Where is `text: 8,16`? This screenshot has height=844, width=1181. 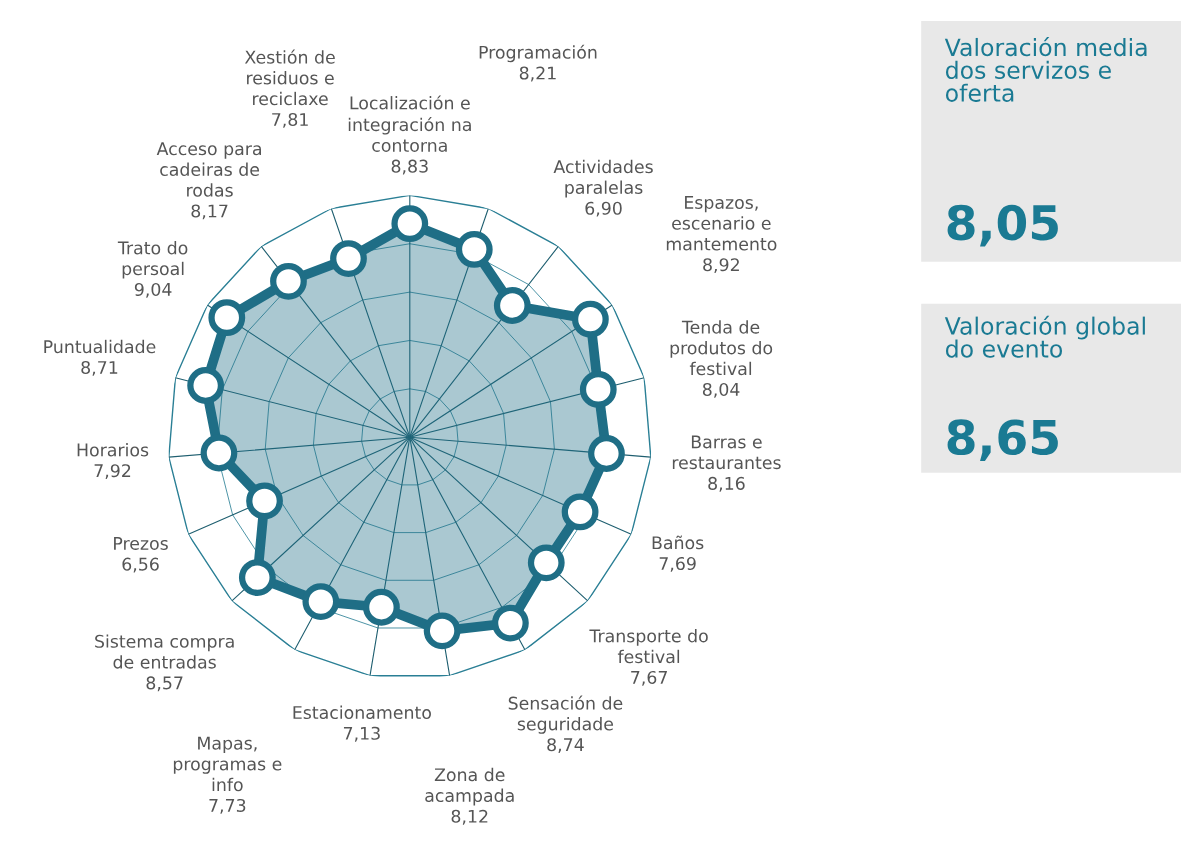
text: 8,16 is located at coordinates (726, 484).